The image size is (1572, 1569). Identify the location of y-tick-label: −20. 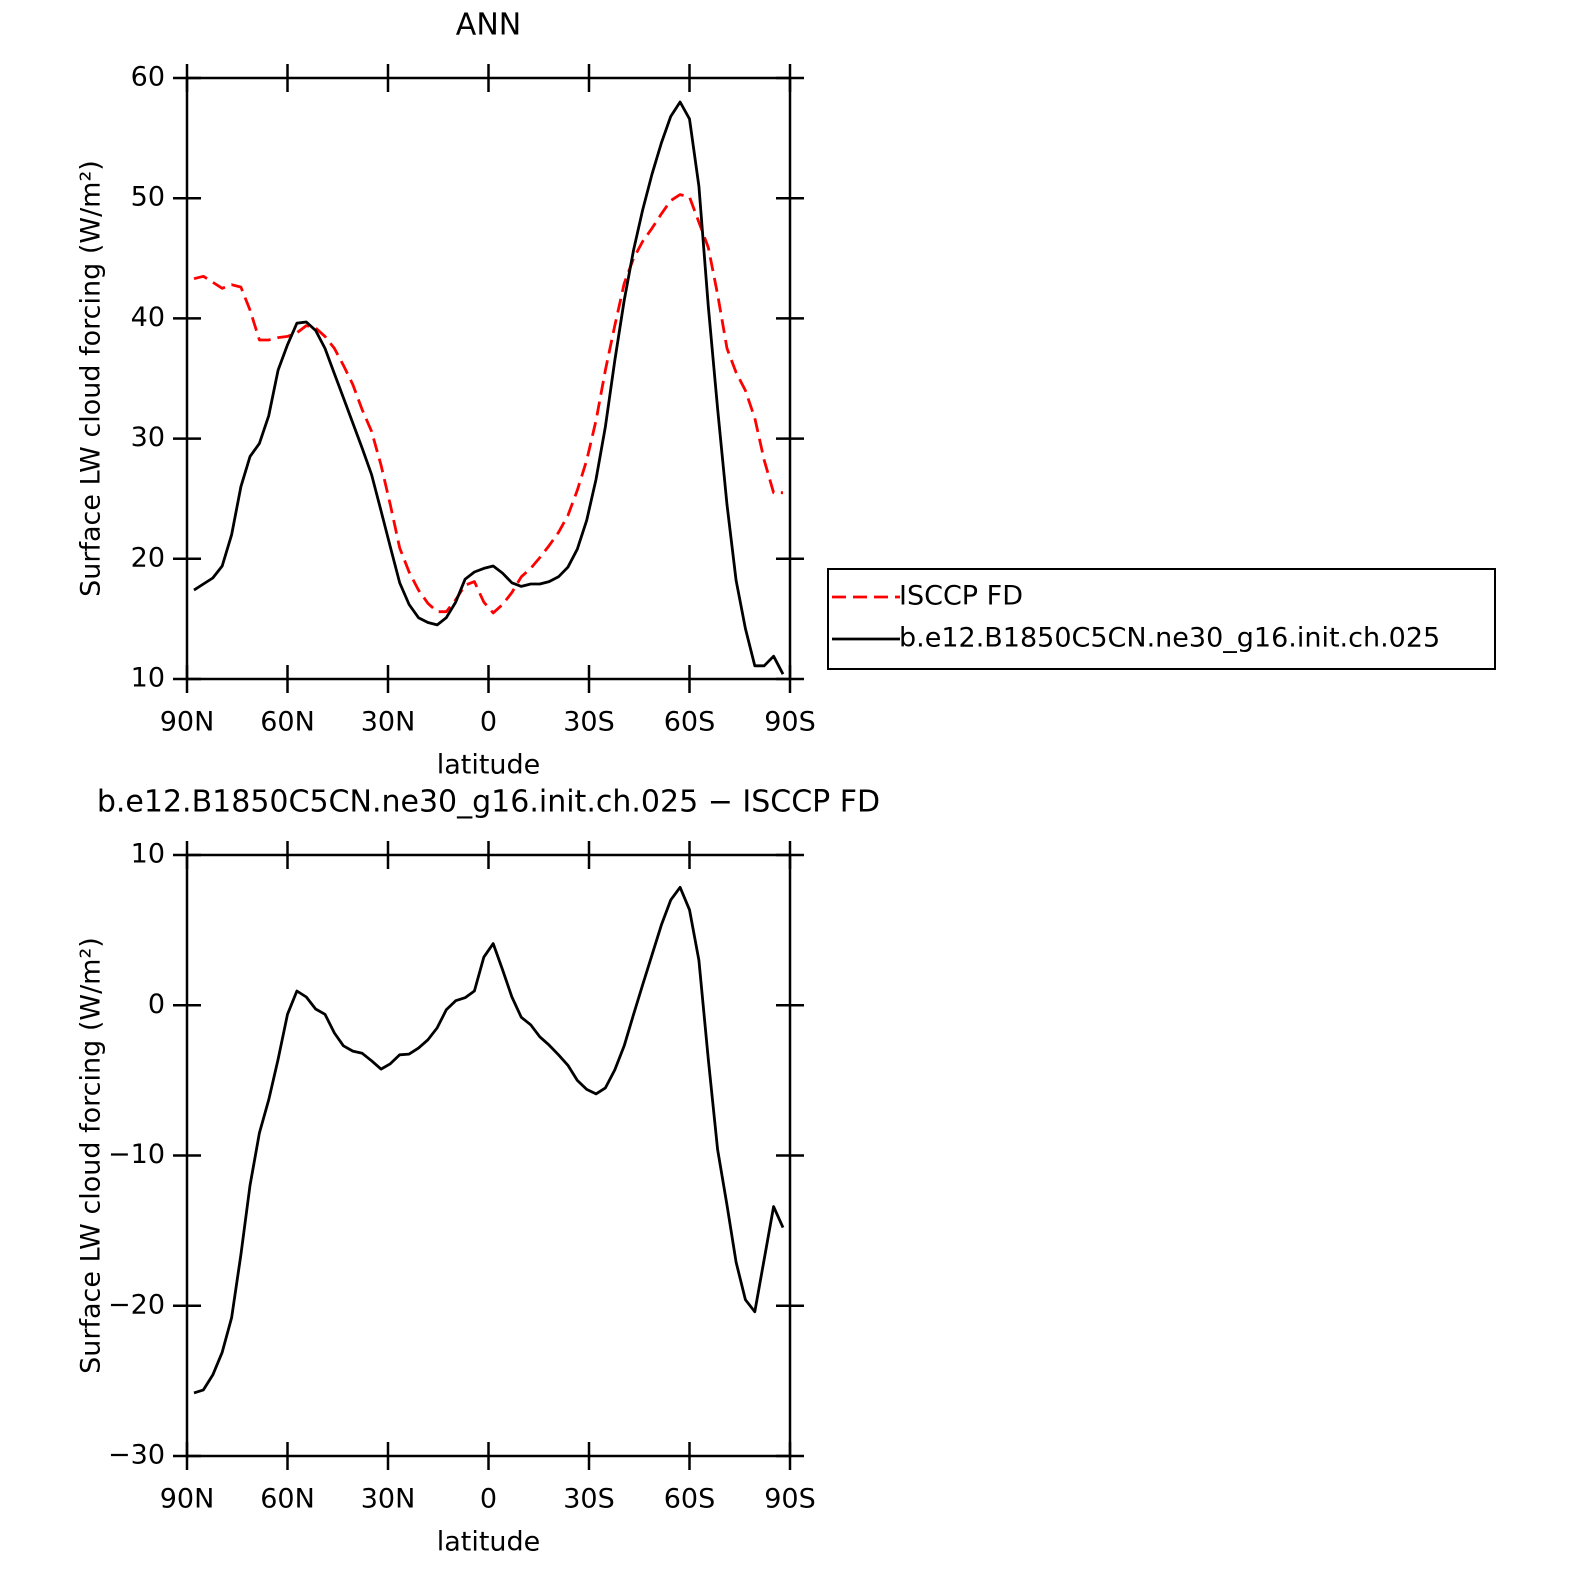
(136, 1304).